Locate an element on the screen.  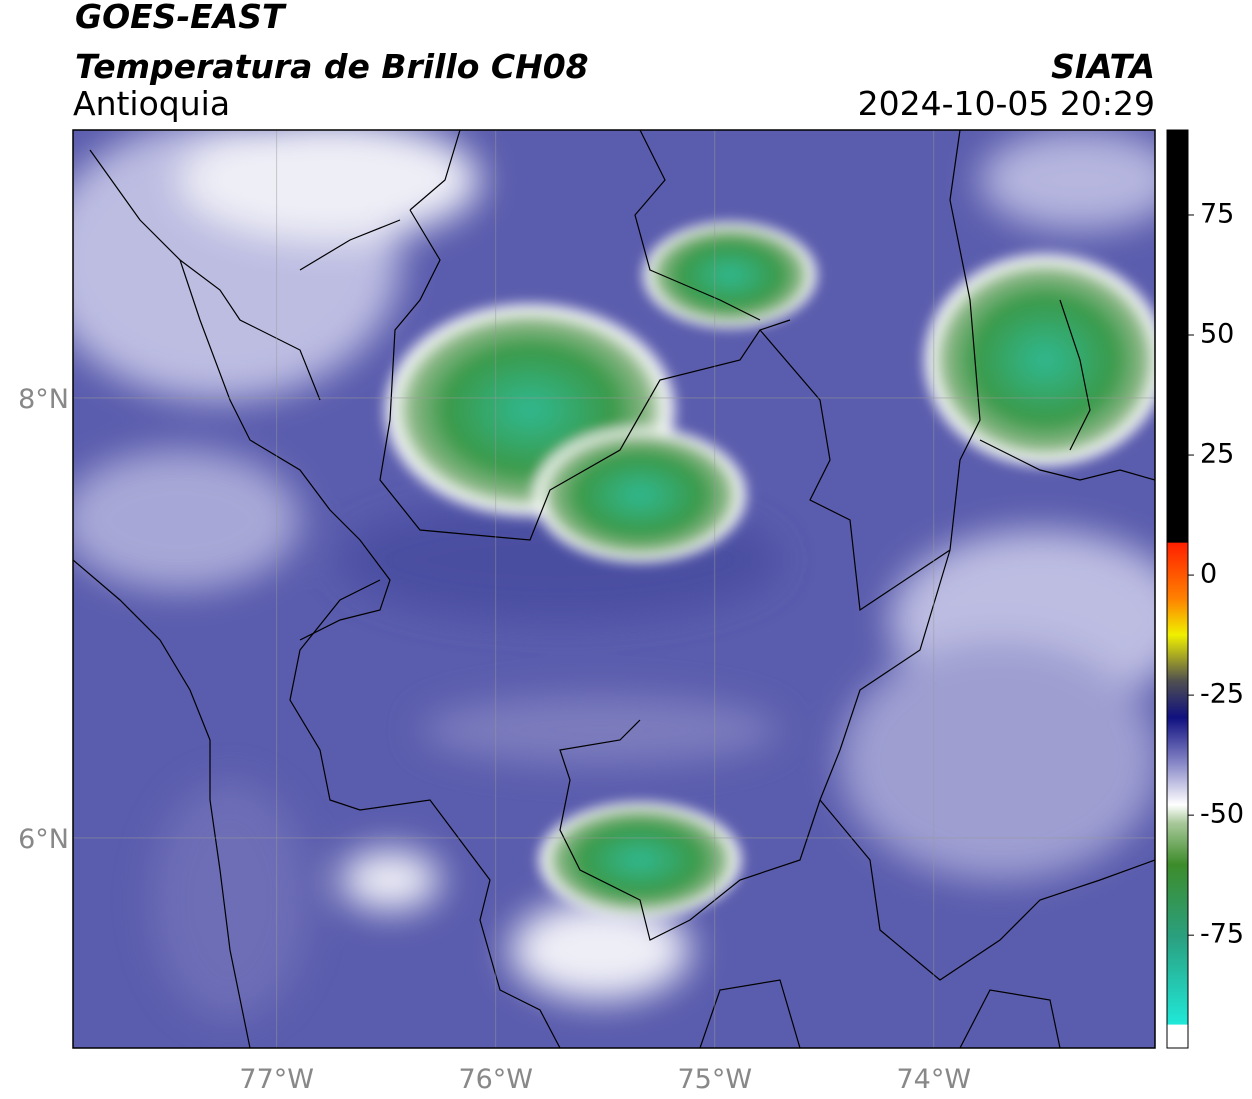
datetime: 2024-10-05 20:29 is located at coordinates (1006, 103).